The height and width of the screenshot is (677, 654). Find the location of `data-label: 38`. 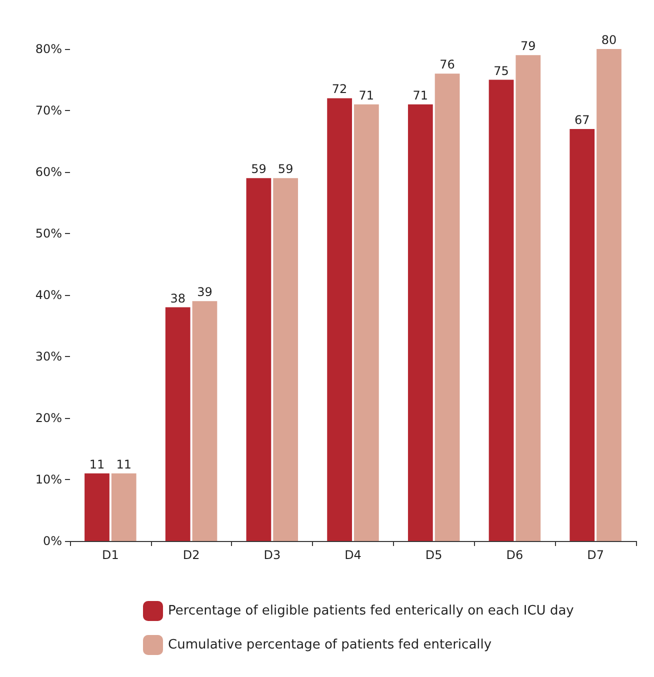

data-label: 38 is located at coordinates (178, 298).